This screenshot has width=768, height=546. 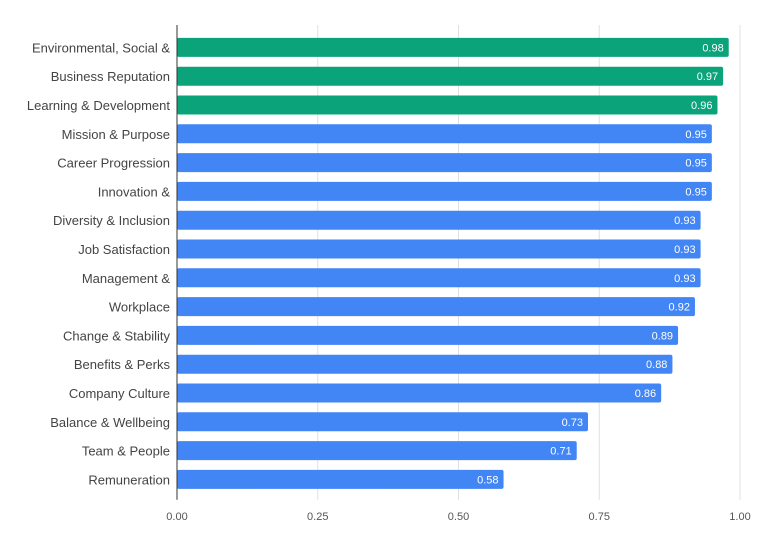 What do you see at coordinates (707, 77) in the screenshot?
I see `data-label: 0.97` at bounding box center [707, 77].